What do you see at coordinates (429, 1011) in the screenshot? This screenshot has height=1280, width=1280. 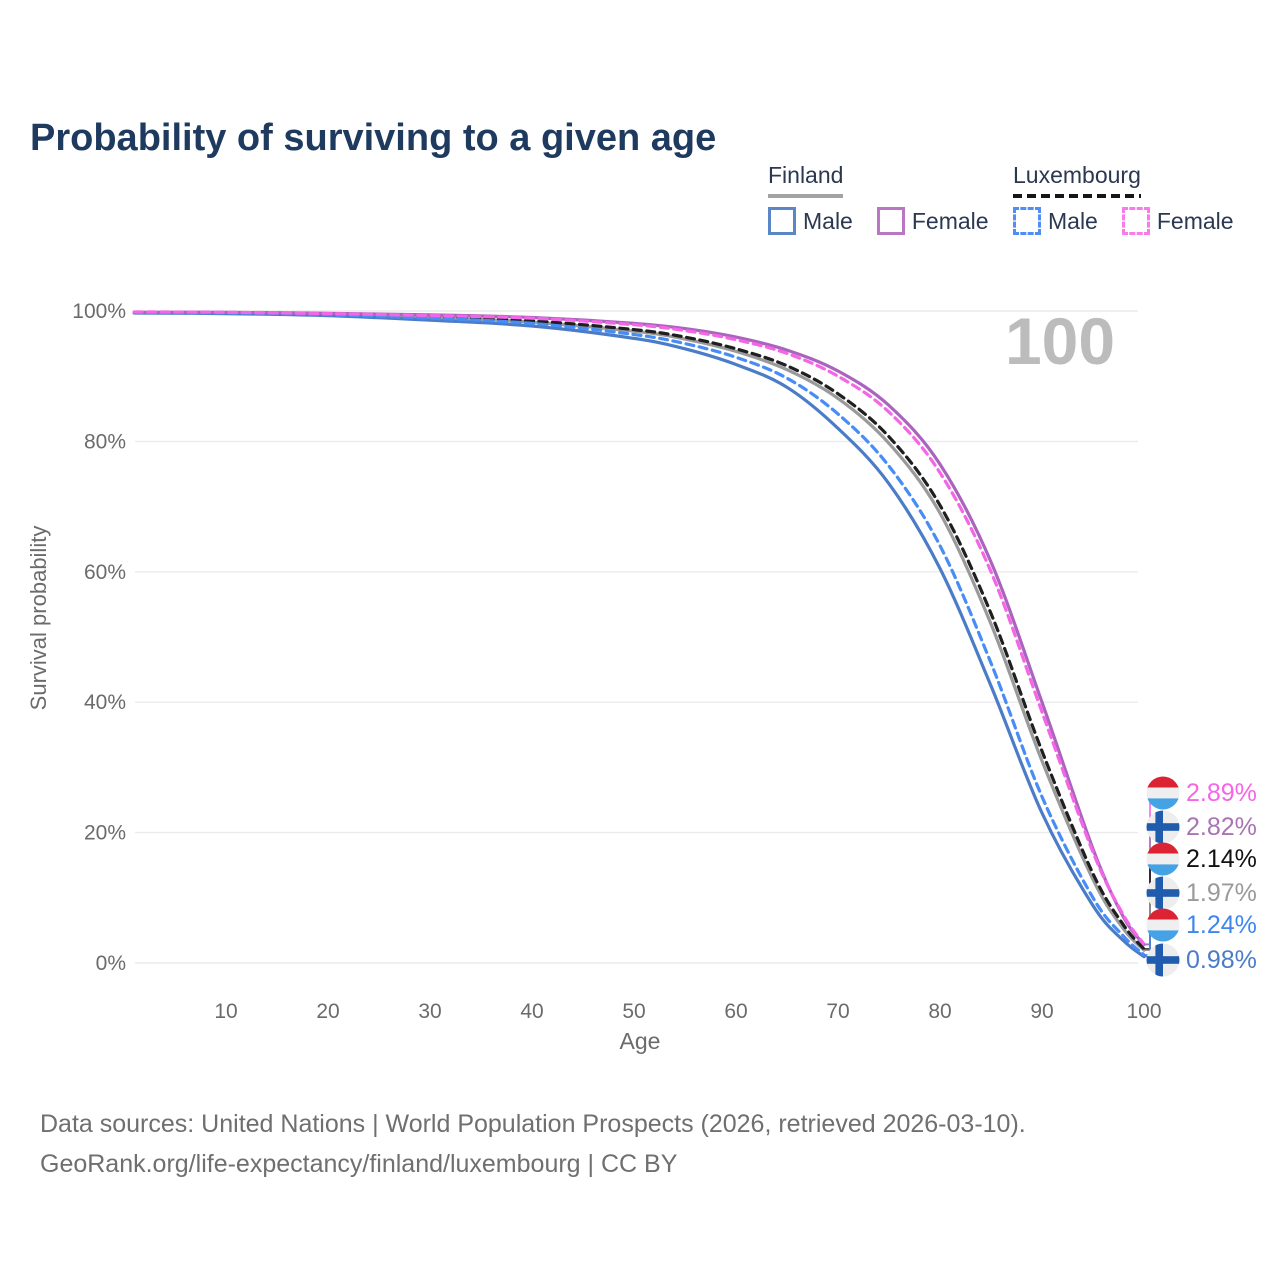 I see `x-tick-label: 30` at bounding box center [429, 1011].